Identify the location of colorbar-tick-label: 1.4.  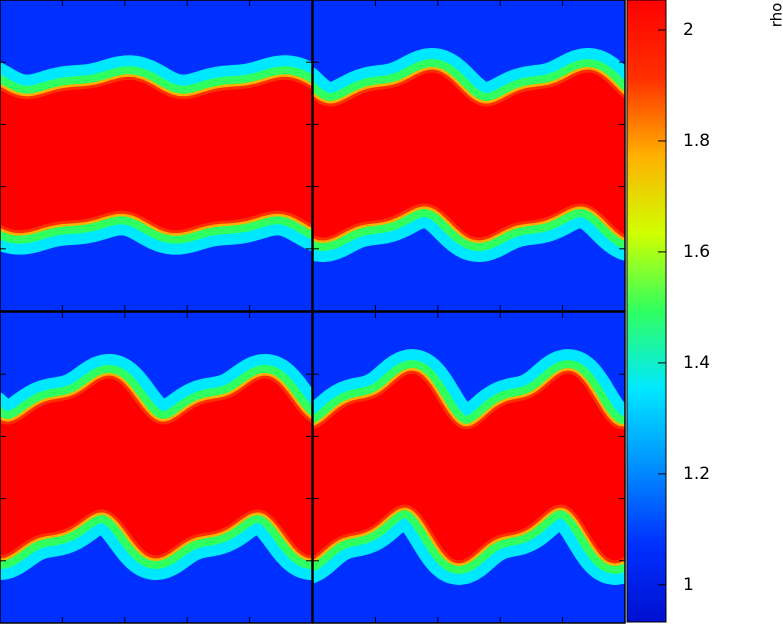
(696, 363).